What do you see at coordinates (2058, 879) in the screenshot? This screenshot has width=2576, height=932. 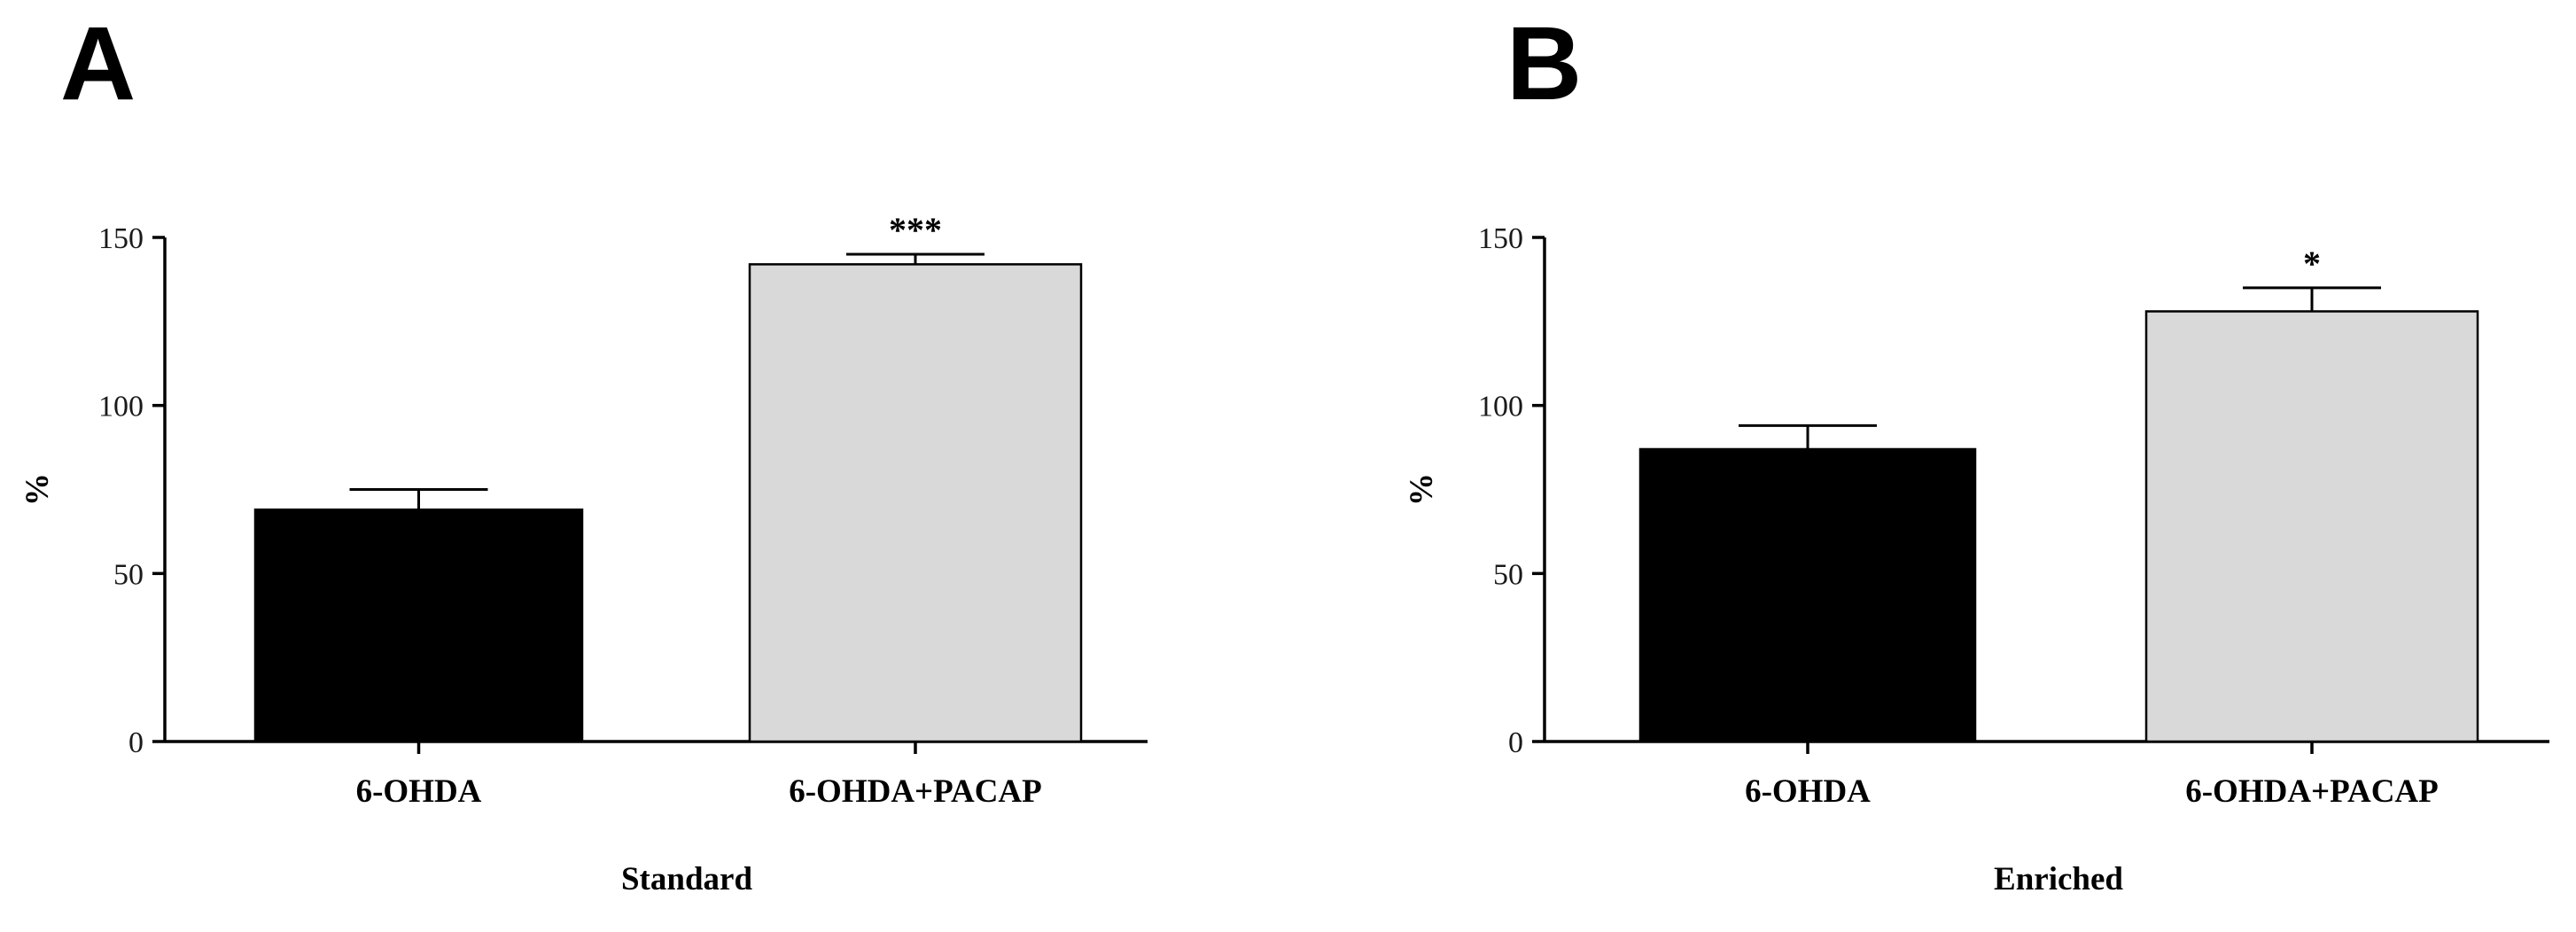 I see `x-axis-title: Enriched` at bounding box center [2058, 879].